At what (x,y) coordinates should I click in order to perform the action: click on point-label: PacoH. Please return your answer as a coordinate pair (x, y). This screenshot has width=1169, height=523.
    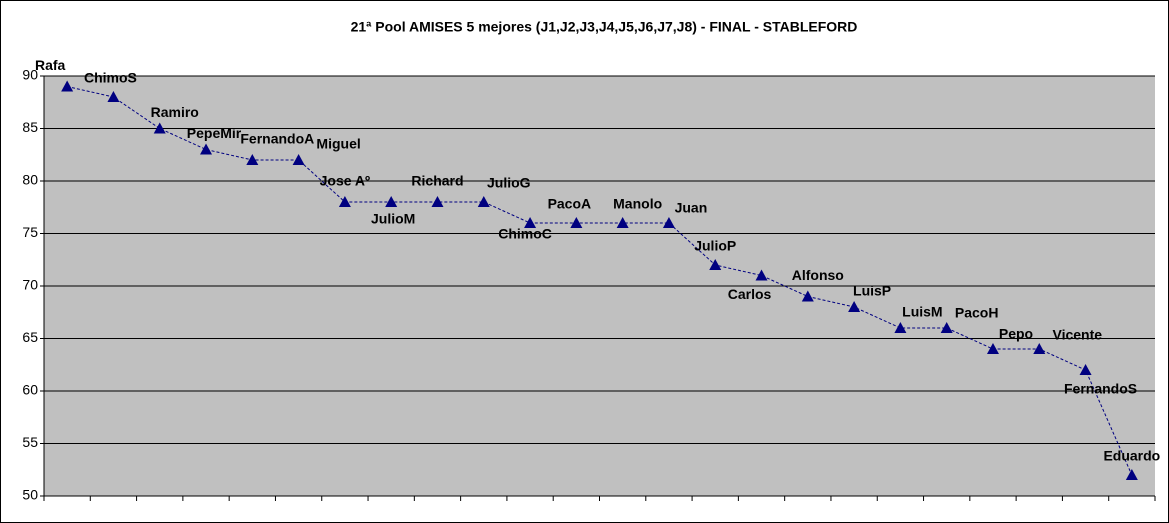
    Looking at the image, I should click on (977, 313).